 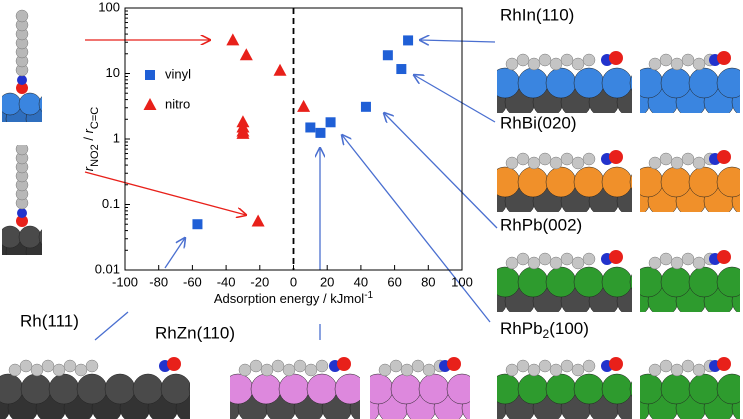 What do you see at coordinates (88, 130) in the screenshot?
I see `label-part: r` at bounding box center [88, 130].